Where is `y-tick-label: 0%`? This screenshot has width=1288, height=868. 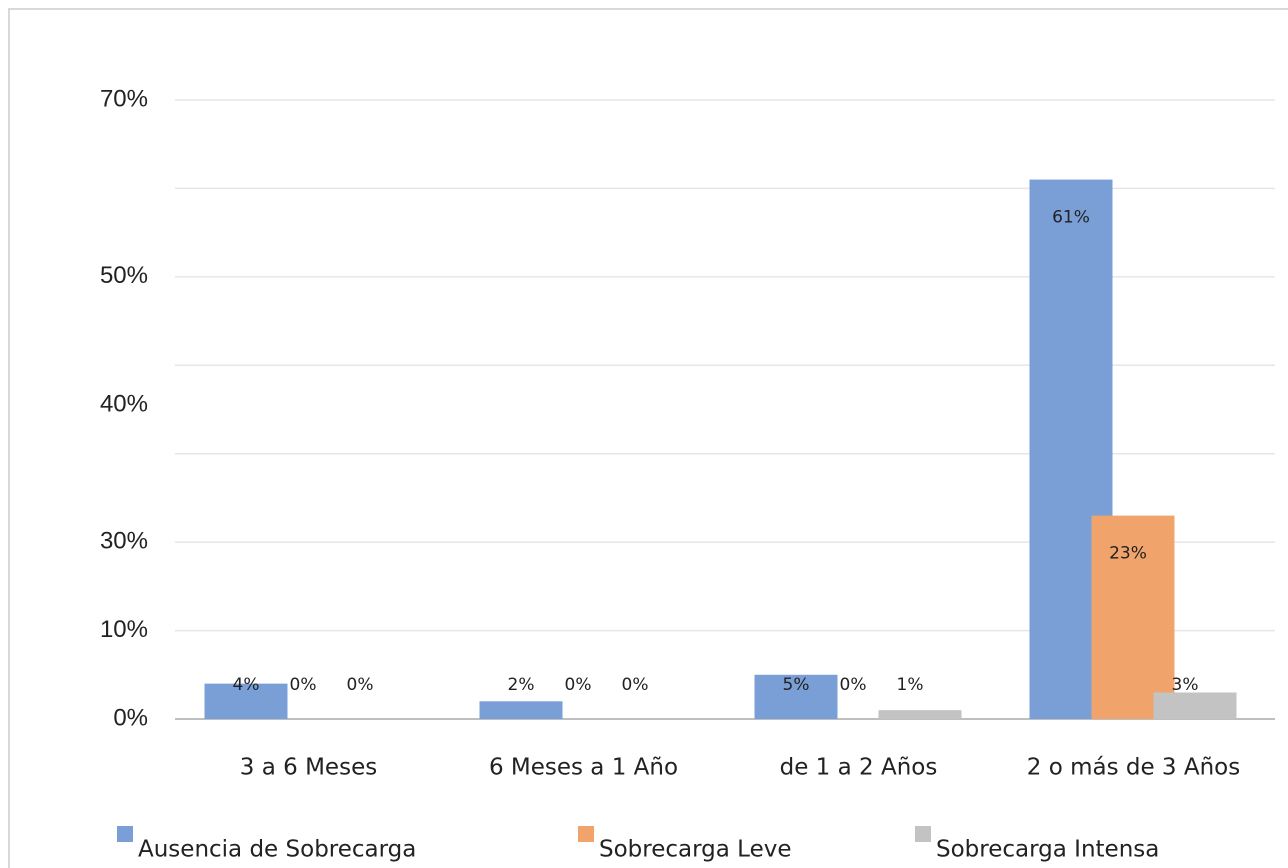
y-tick-label: 0% is located at coordinates (130, 717).